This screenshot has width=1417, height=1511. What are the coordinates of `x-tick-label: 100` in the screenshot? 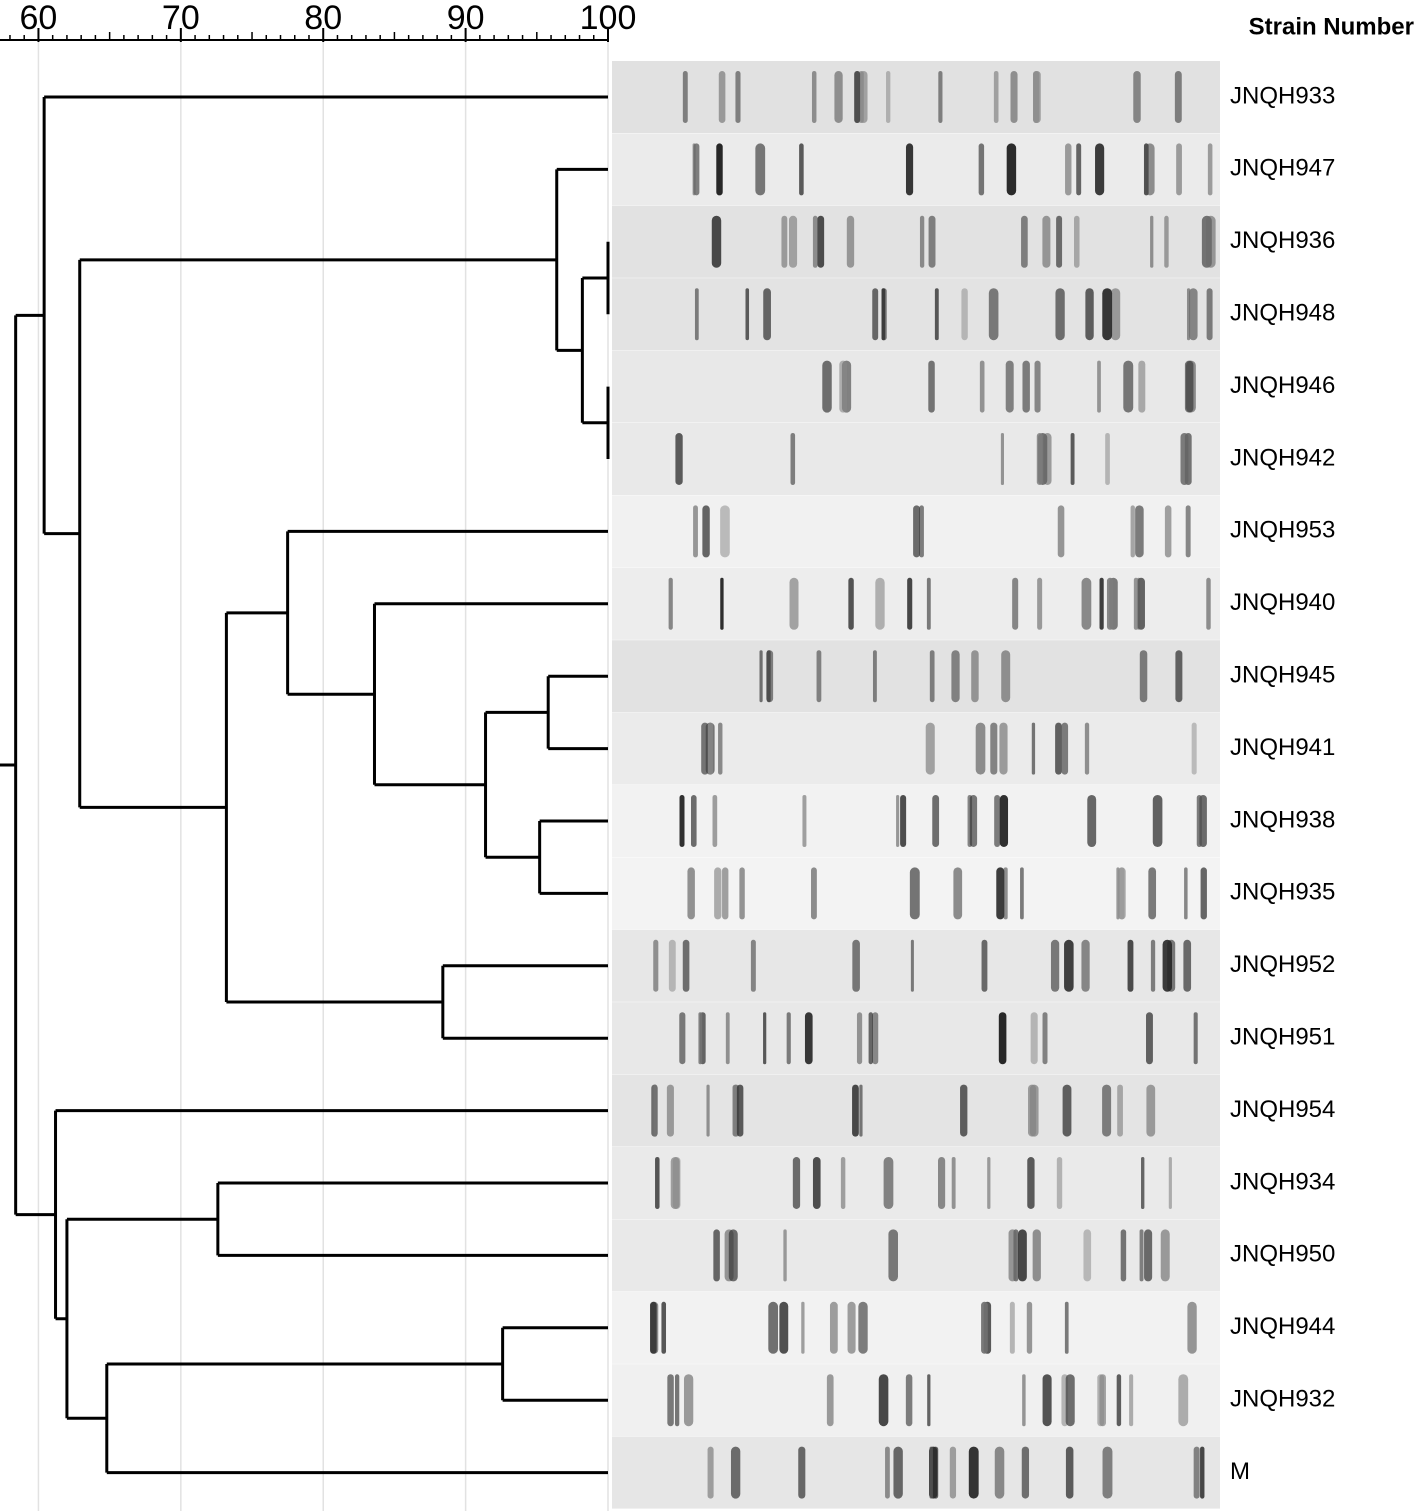 It's located at (608, 18).